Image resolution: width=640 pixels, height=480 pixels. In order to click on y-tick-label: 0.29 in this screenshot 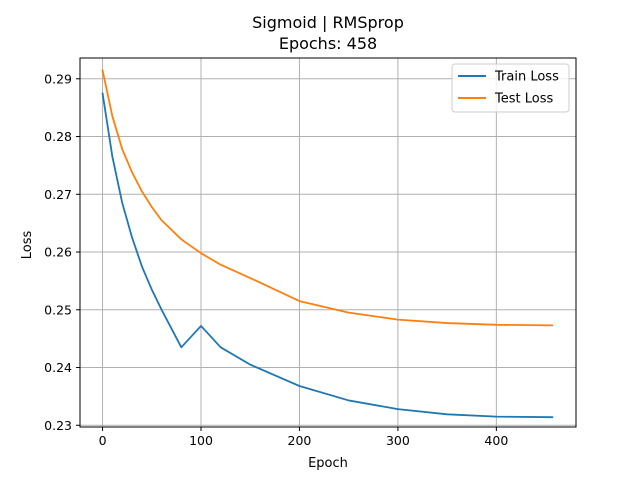, I will do `click(58, 78)`.